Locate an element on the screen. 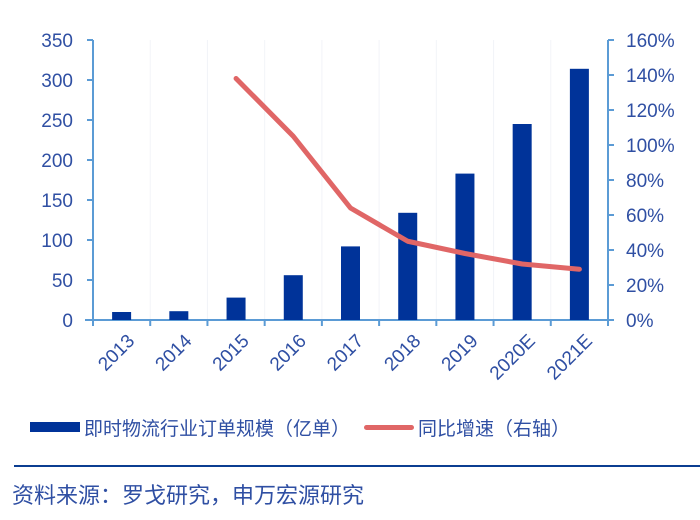 The width and height of the screenshot is (700, 520). x-axis-tick-label: 2021E is located at coordinates (570, 358).